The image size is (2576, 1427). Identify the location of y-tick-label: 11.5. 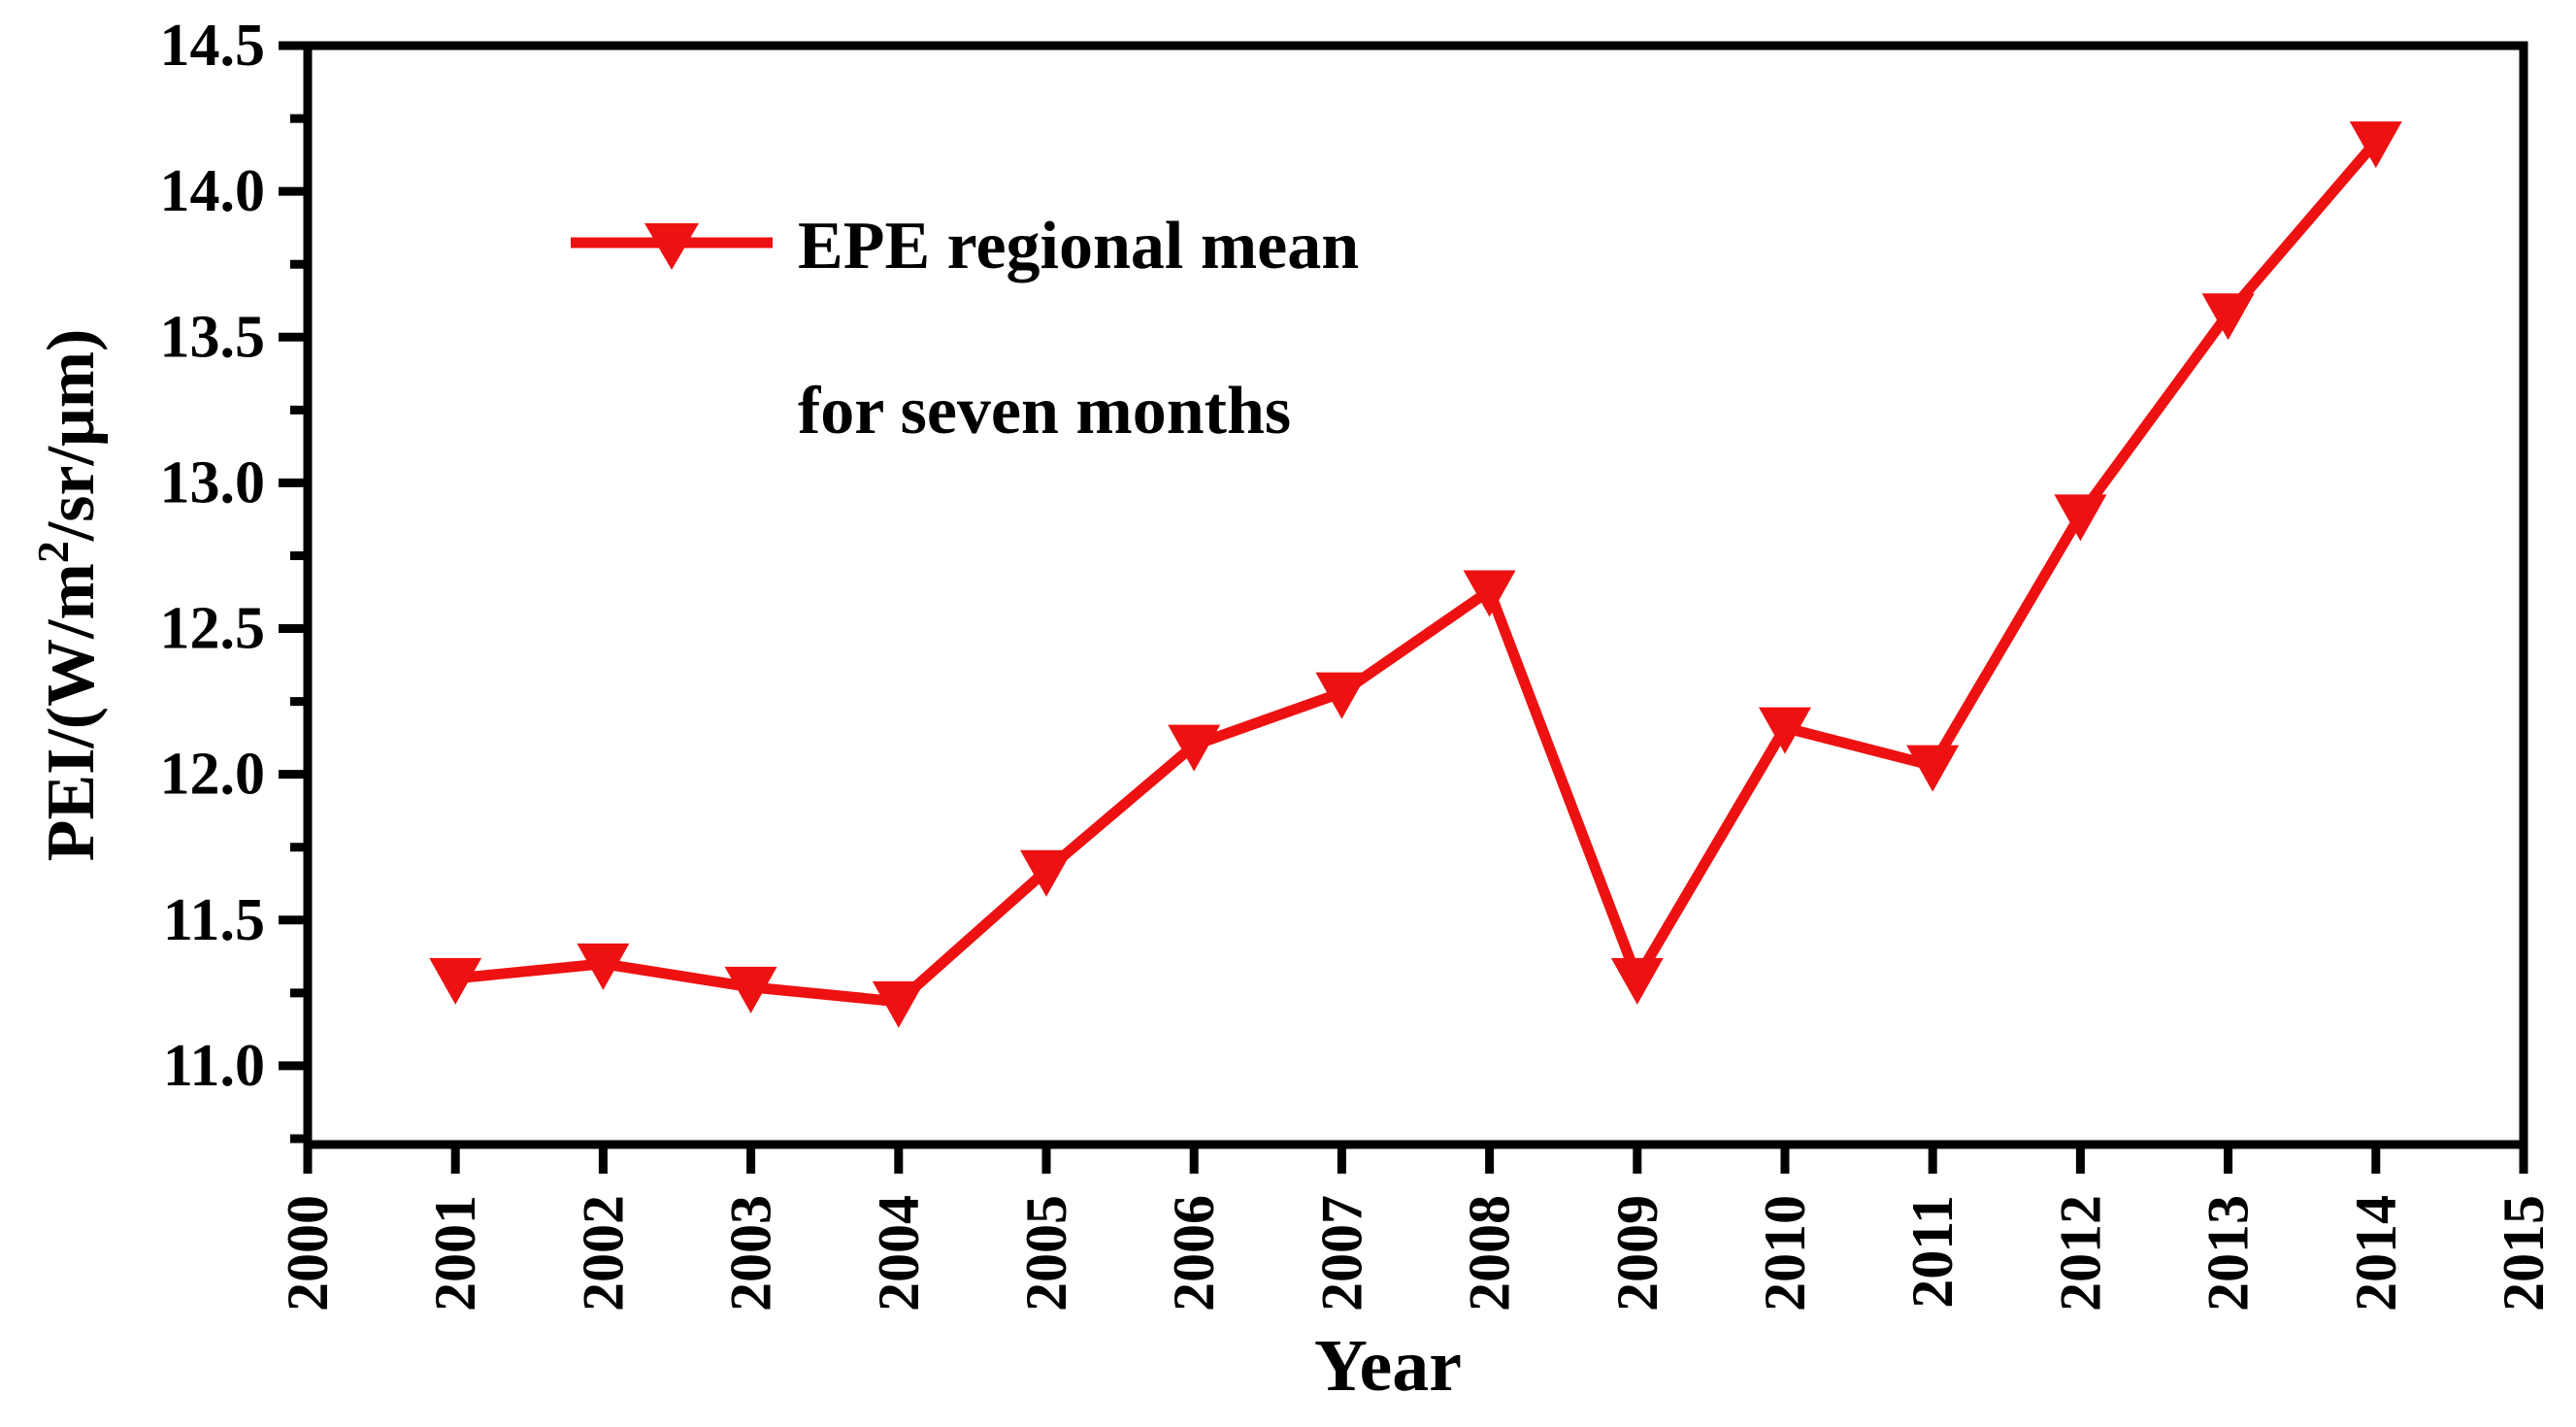
(214, 920).